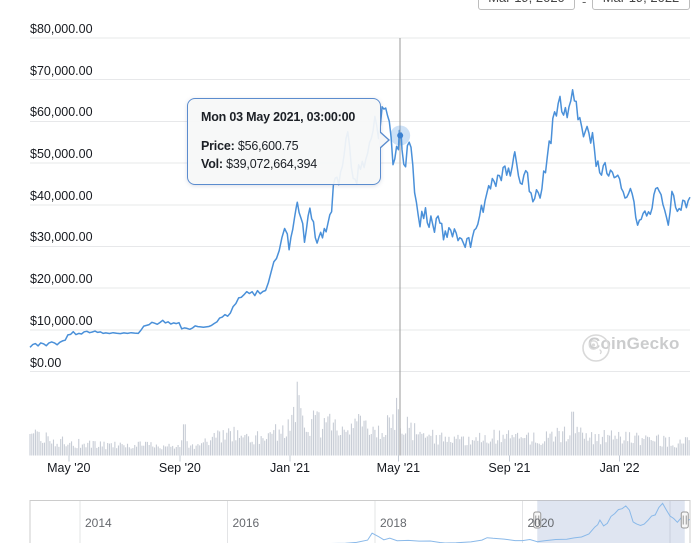 This screenshot has width=696, height=543. I want to click on date-from-input: Mar 19, 2020, so click(526, 5).